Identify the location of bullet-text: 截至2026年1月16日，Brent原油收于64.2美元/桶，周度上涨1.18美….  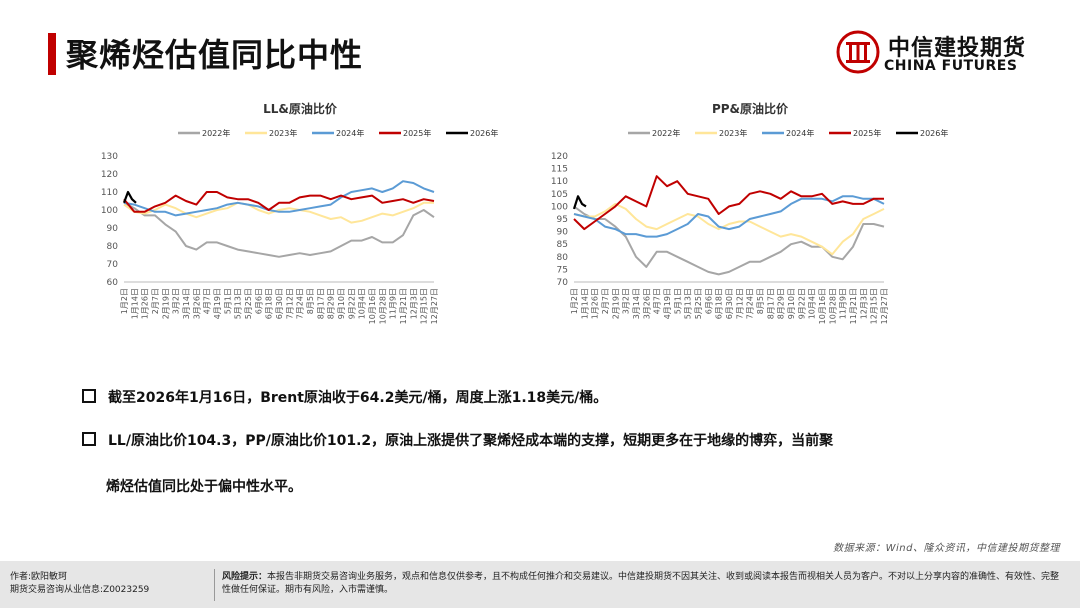
(358, 398).